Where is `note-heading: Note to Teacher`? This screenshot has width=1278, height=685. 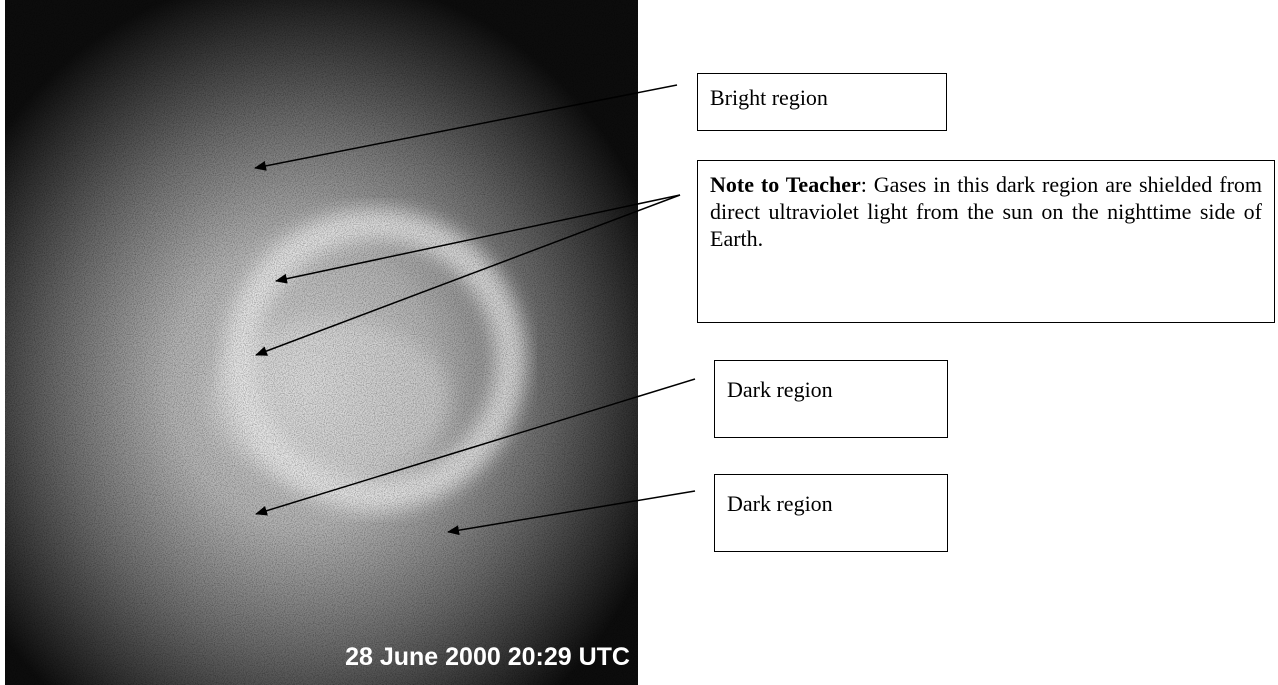 note-heading: Note to Teacher is located at coordinates (785, 184).